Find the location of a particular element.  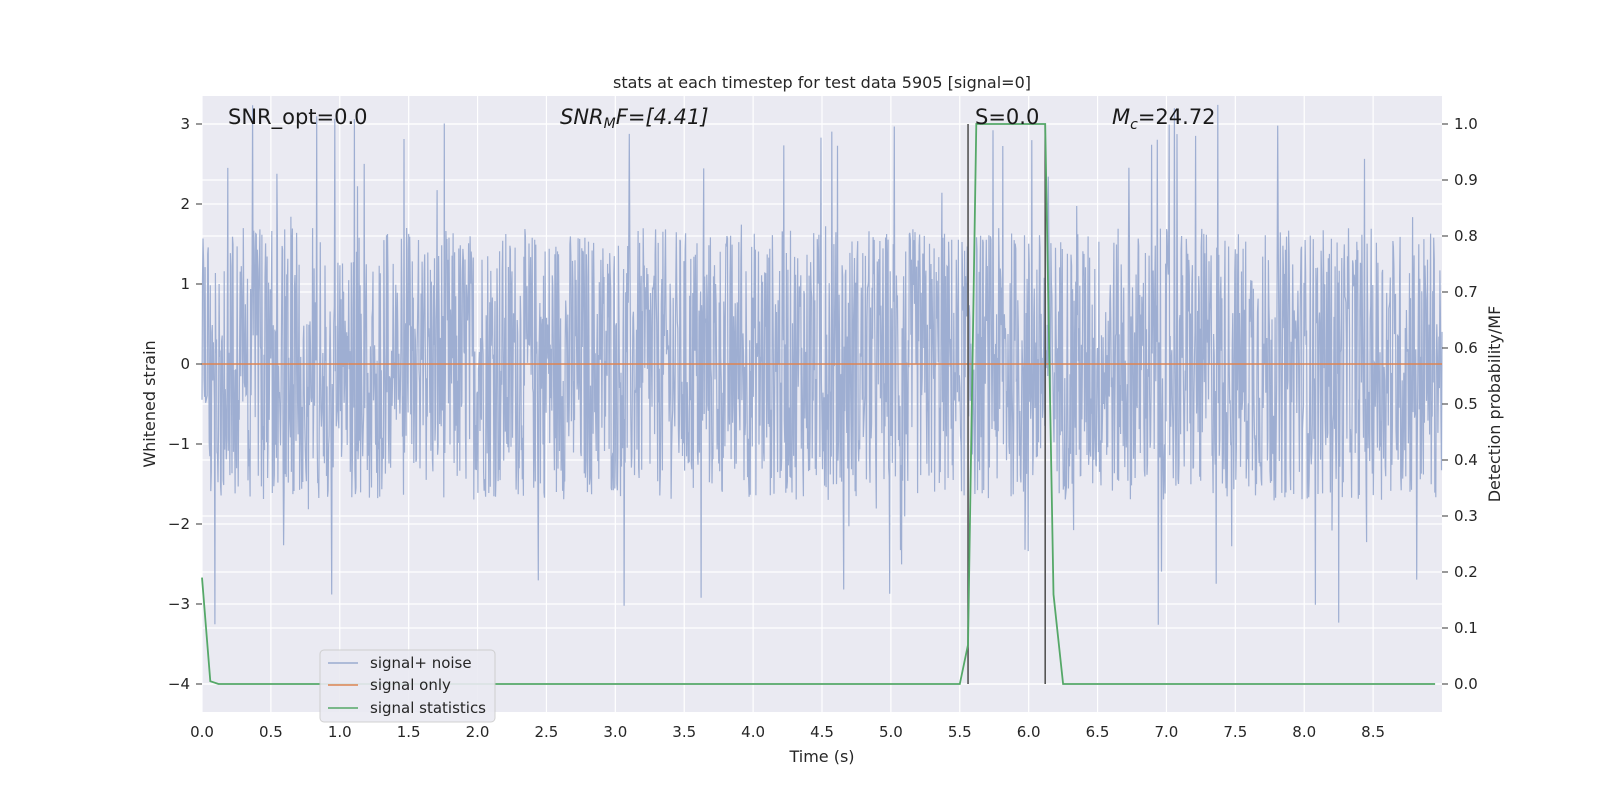

y-tick-label: 0 is located at coordinates (185, 364).